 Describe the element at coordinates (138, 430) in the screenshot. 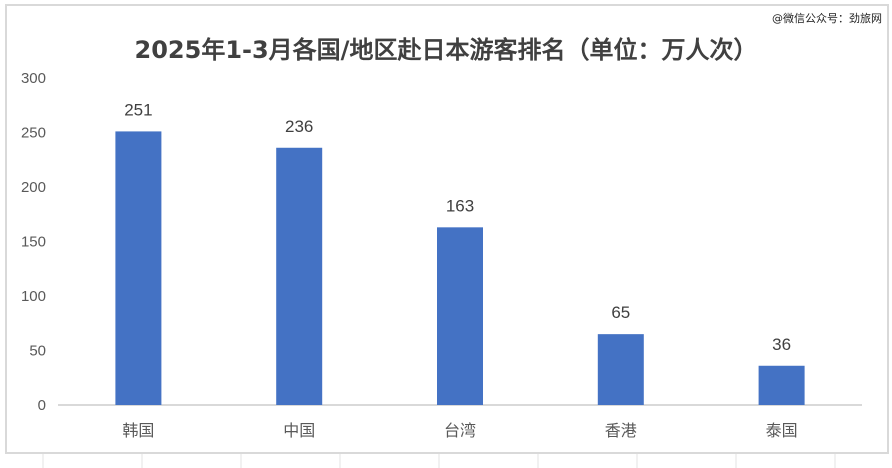

I see `x-tick-label: 韩国` at that location.